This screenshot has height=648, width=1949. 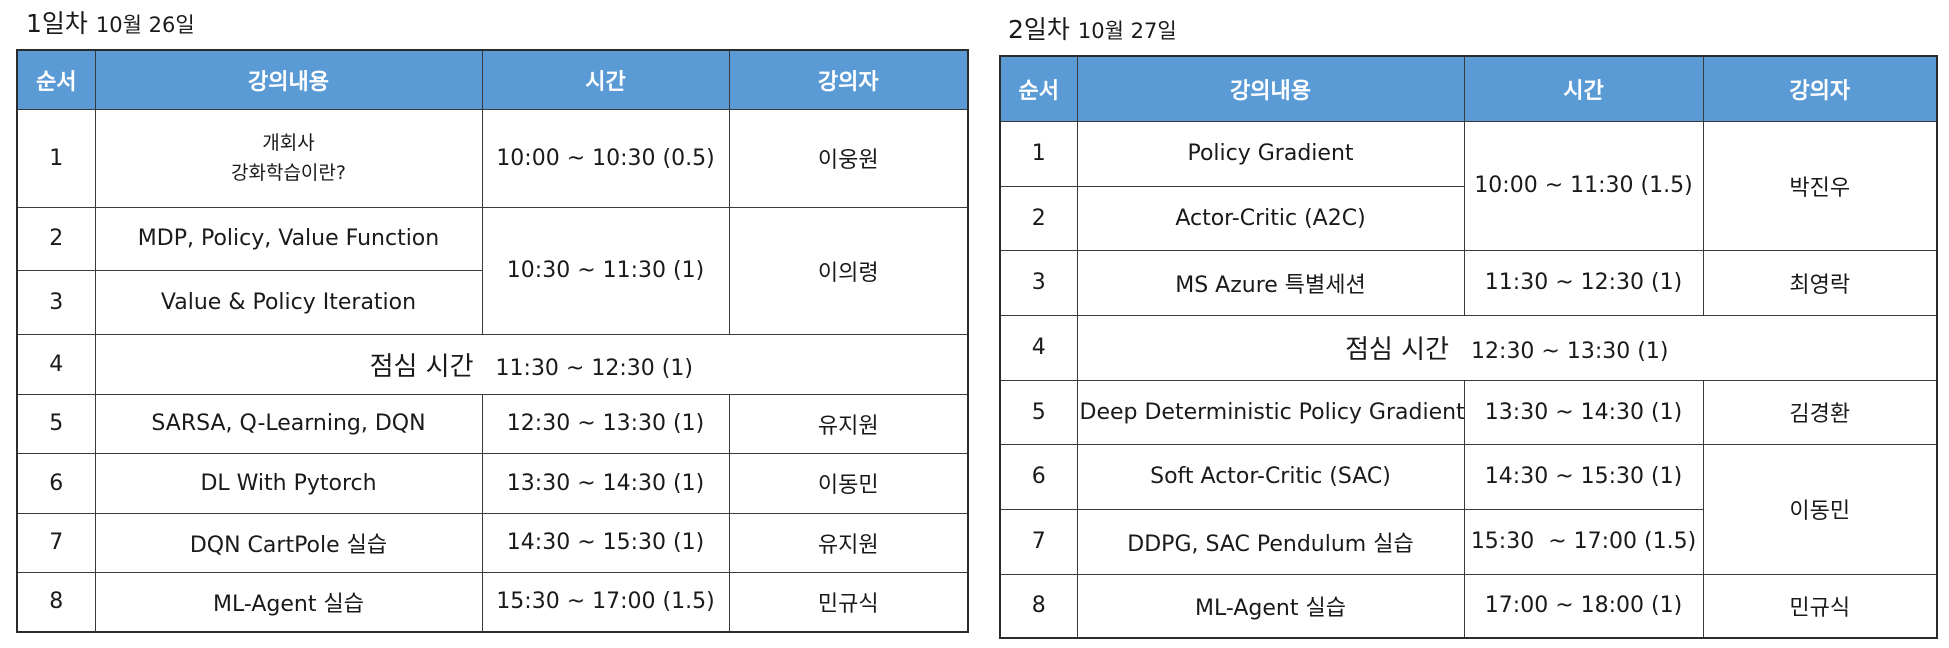 I want to click on table-row: 3 Value & Policy Iteration, so click(x=492, y=302).